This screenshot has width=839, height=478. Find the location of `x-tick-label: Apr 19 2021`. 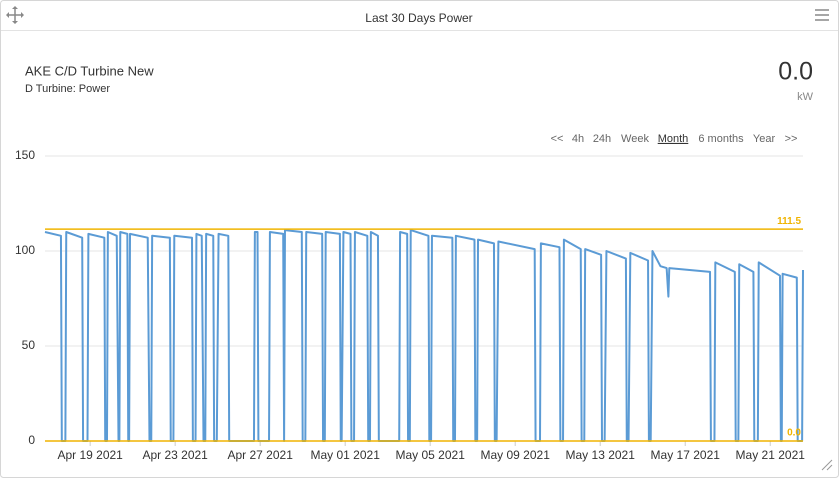

x-tick-label: Apr 19 2021 is located at coordinates (90, 455).